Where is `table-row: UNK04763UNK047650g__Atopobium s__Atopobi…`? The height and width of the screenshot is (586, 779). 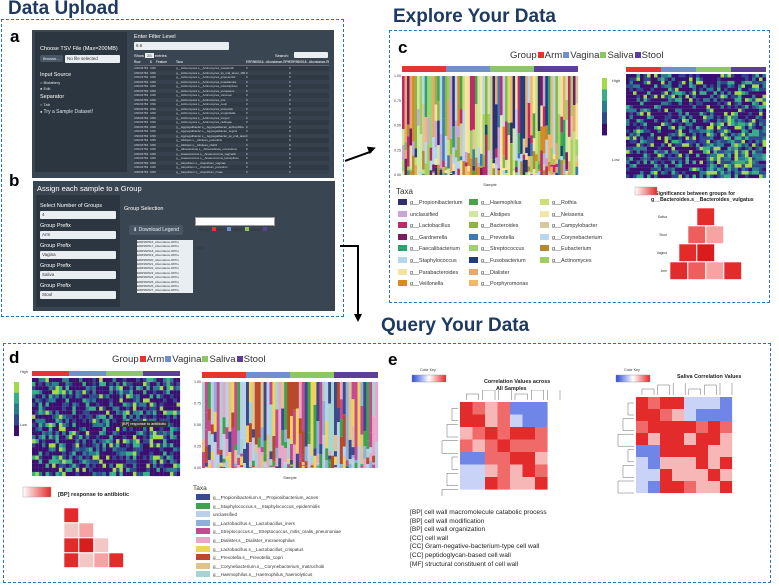
table-row: UNK04763UNK047650g__Atopobium s__Atopobi… is located at coordinates (231, 162).